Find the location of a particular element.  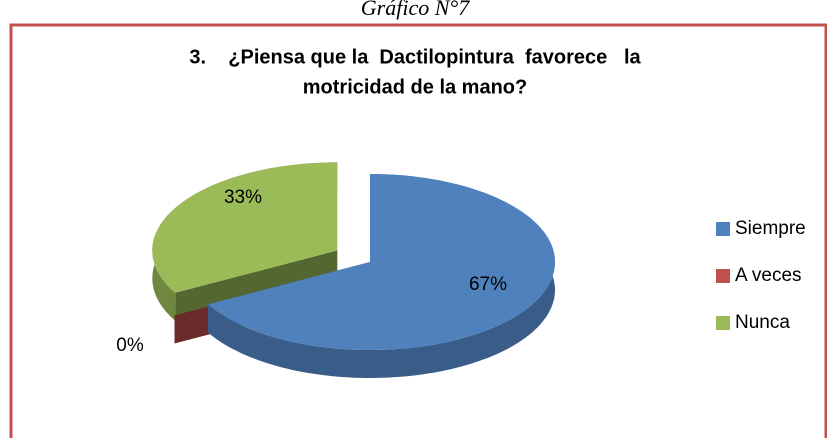

legend-label: Siempre is located at coordinates (770, 228).